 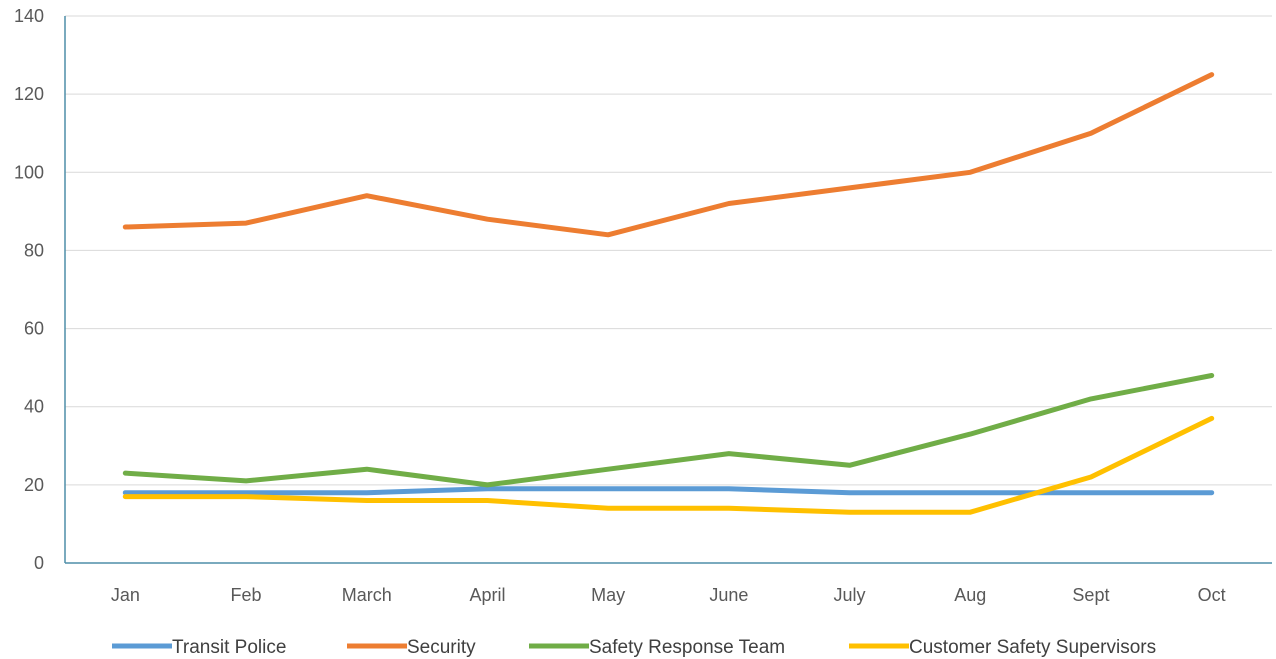 I want to click on legend-item: Security, so click(x=411, y=647).